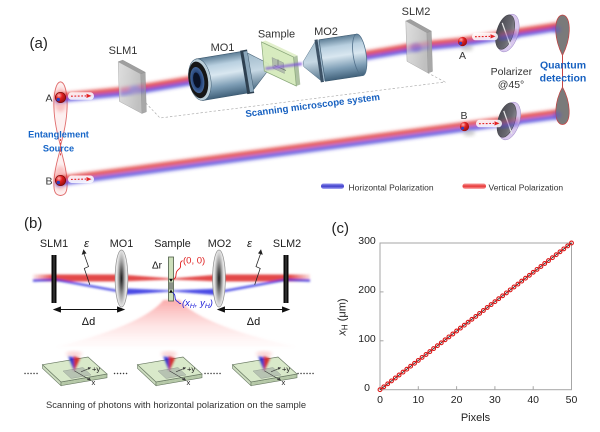 This screenshot has width=600, height=432. Describe the element at coordinates (197, 304) in the screenshot. I see `svg-text: (xH, yH)` at that location.